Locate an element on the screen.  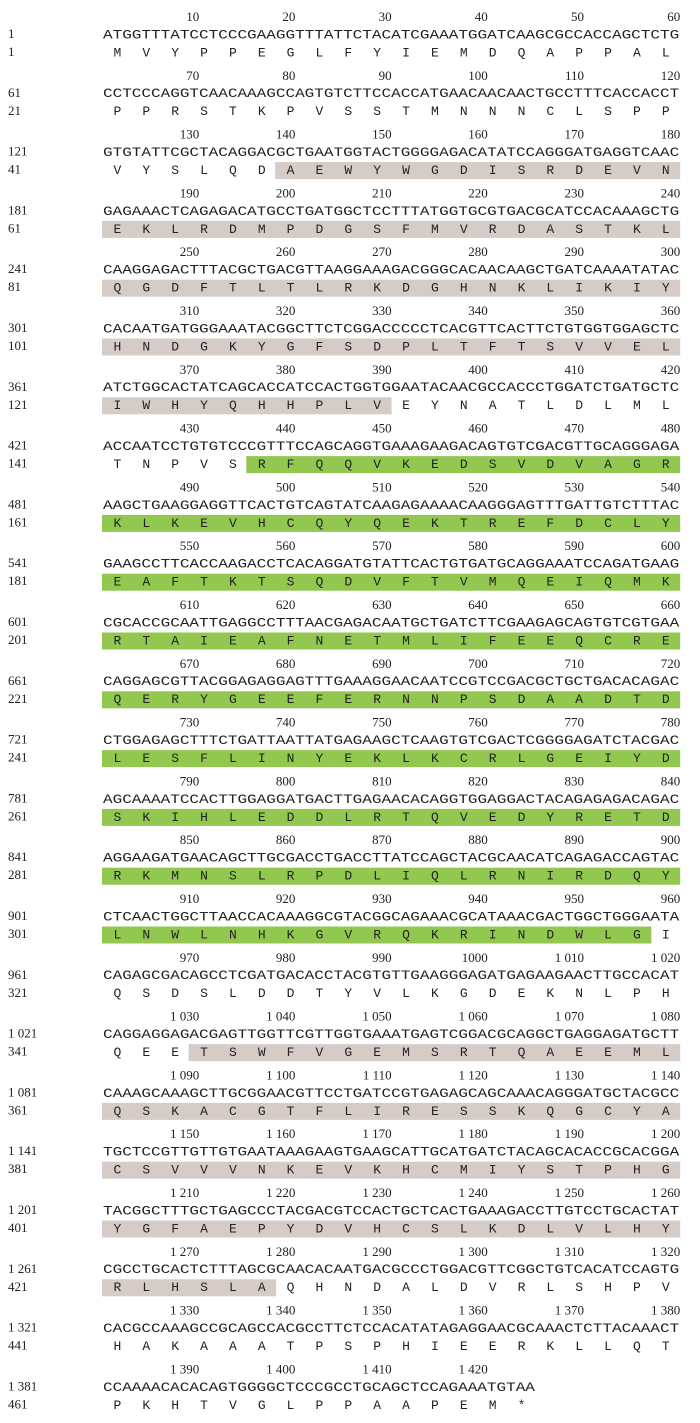
ruler-number: 450 is located at coordinates (382, 428).